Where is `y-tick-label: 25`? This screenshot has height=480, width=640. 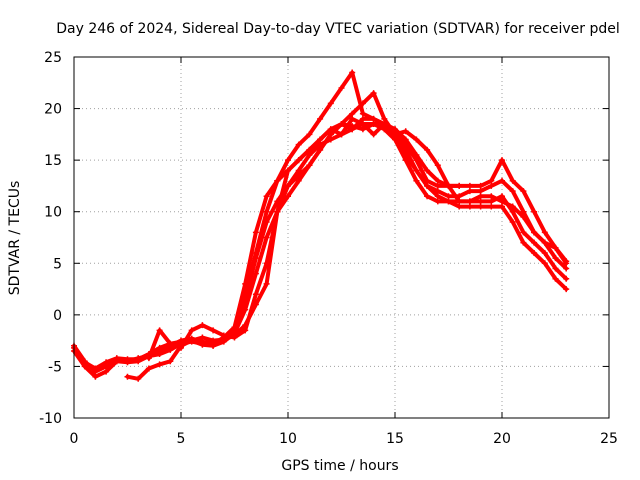
y-tick-label: 25 is located at coordinates (53, 58).